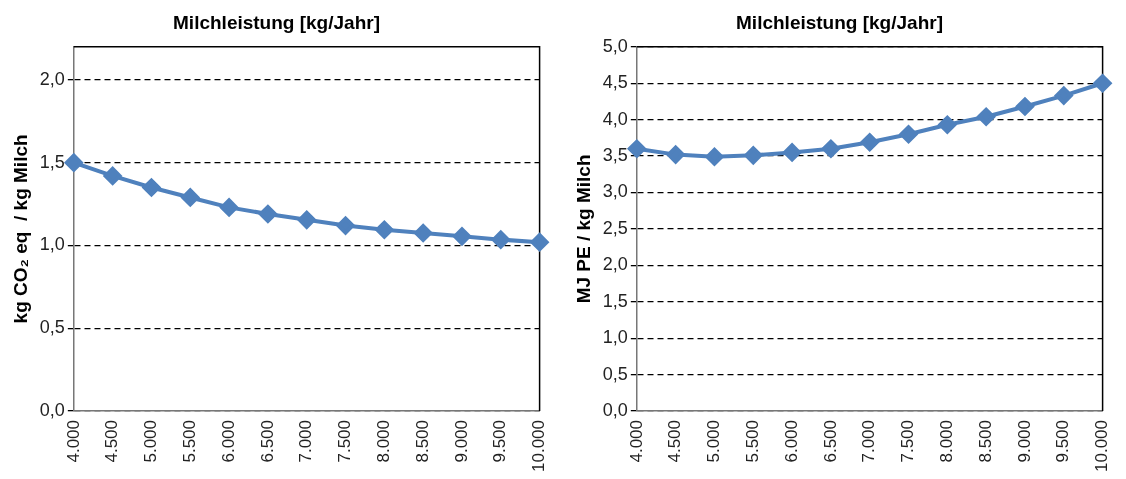 This screenshot has height=479, width=1126. I want to click on y-tick-label: 4,0, so click(615, 118).